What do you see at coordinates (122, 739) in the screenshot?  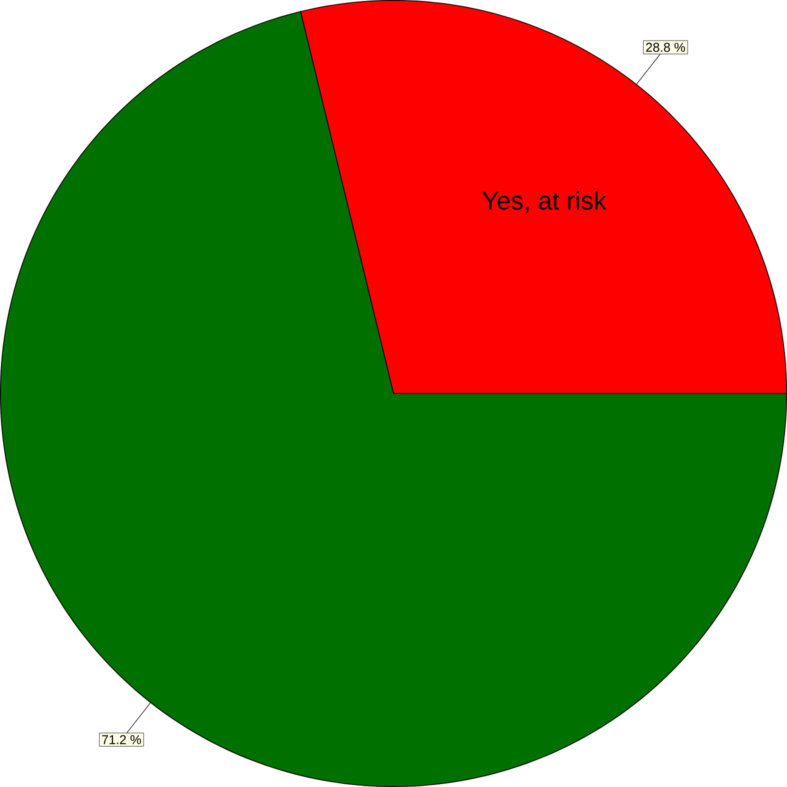 I see `data-label: 71.2 %` at bounding box center [122, 739].